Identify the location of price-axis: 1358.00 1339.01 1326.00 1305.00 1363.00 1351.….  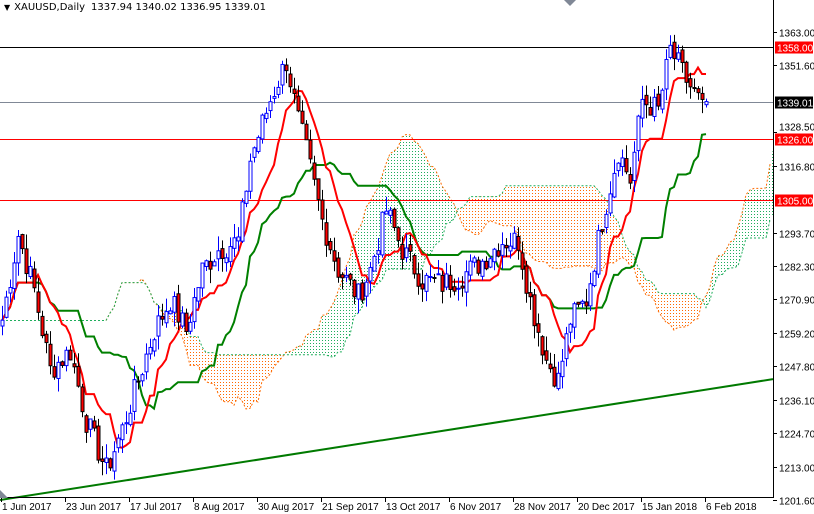
(793, 268).